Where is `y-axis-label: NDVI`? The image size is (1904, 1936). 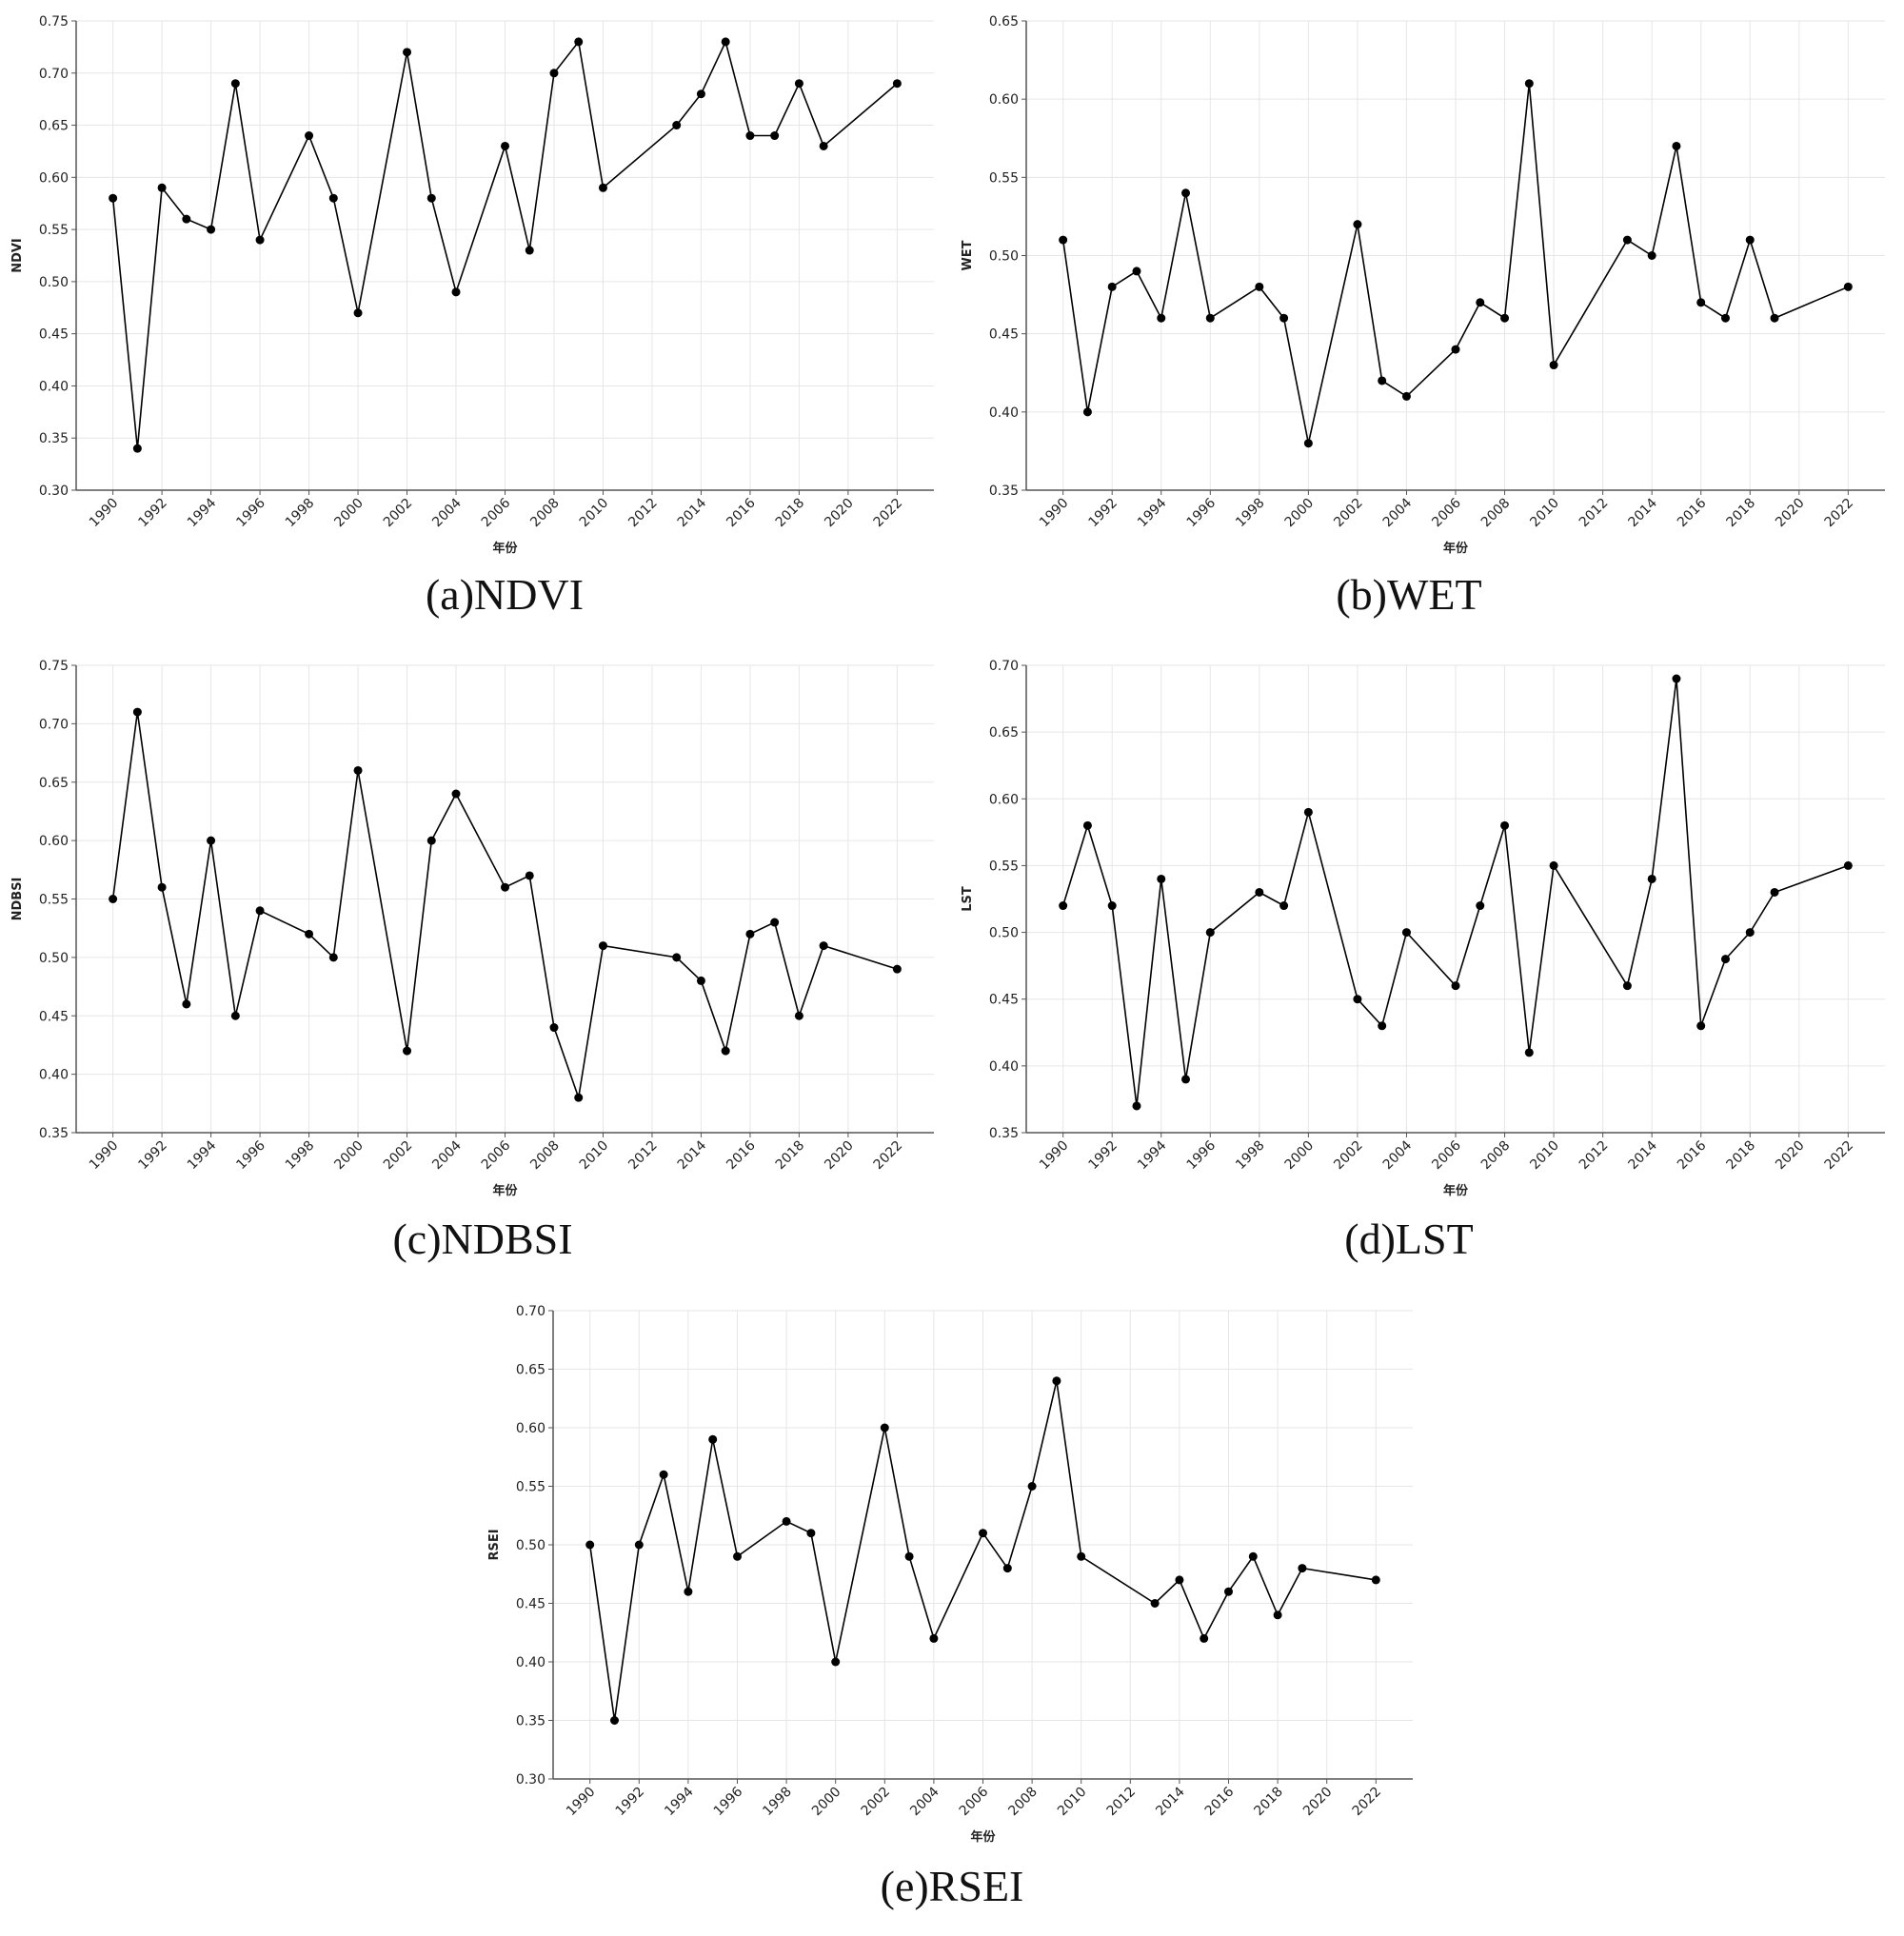
y-axis-label: NDVI is located at coordinates (17, 256).